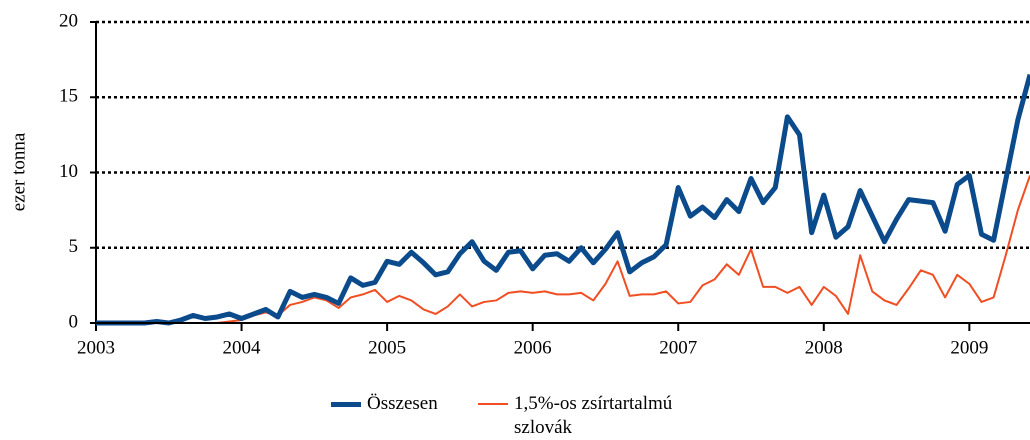 The width and height of the screenshot is (1030, 440). What do you see at coordinates (593, 415) in the screenshot?
I see `legend-label: 1,5%-os zsírtartalmú szlovák` at bounding box center [593, 415].